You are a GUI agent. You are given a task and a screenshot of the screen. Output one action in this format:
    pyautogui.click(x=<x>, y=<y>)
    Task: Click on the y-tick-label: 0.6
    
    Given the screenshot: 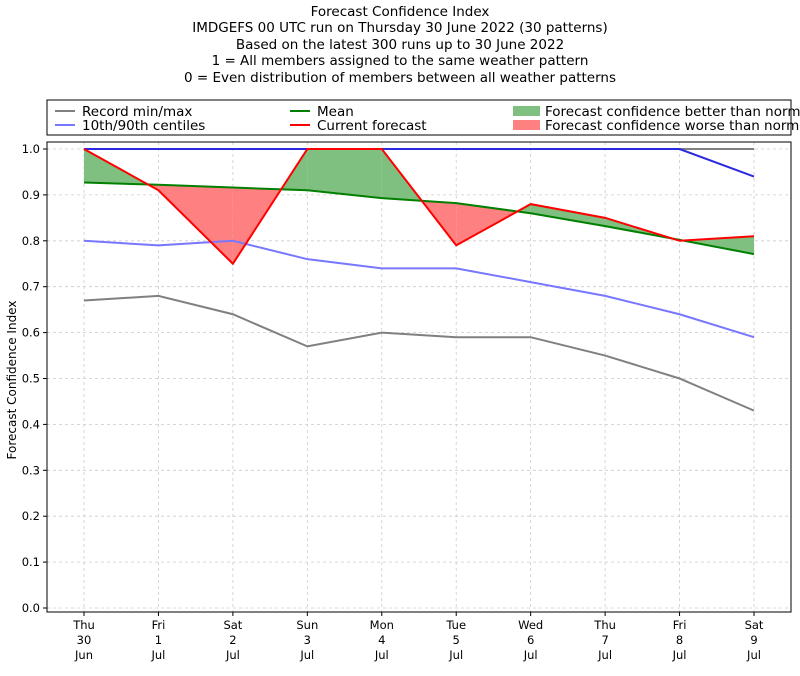 What is the action you would take?
    pyautogui.click(x=31, y=333)
    